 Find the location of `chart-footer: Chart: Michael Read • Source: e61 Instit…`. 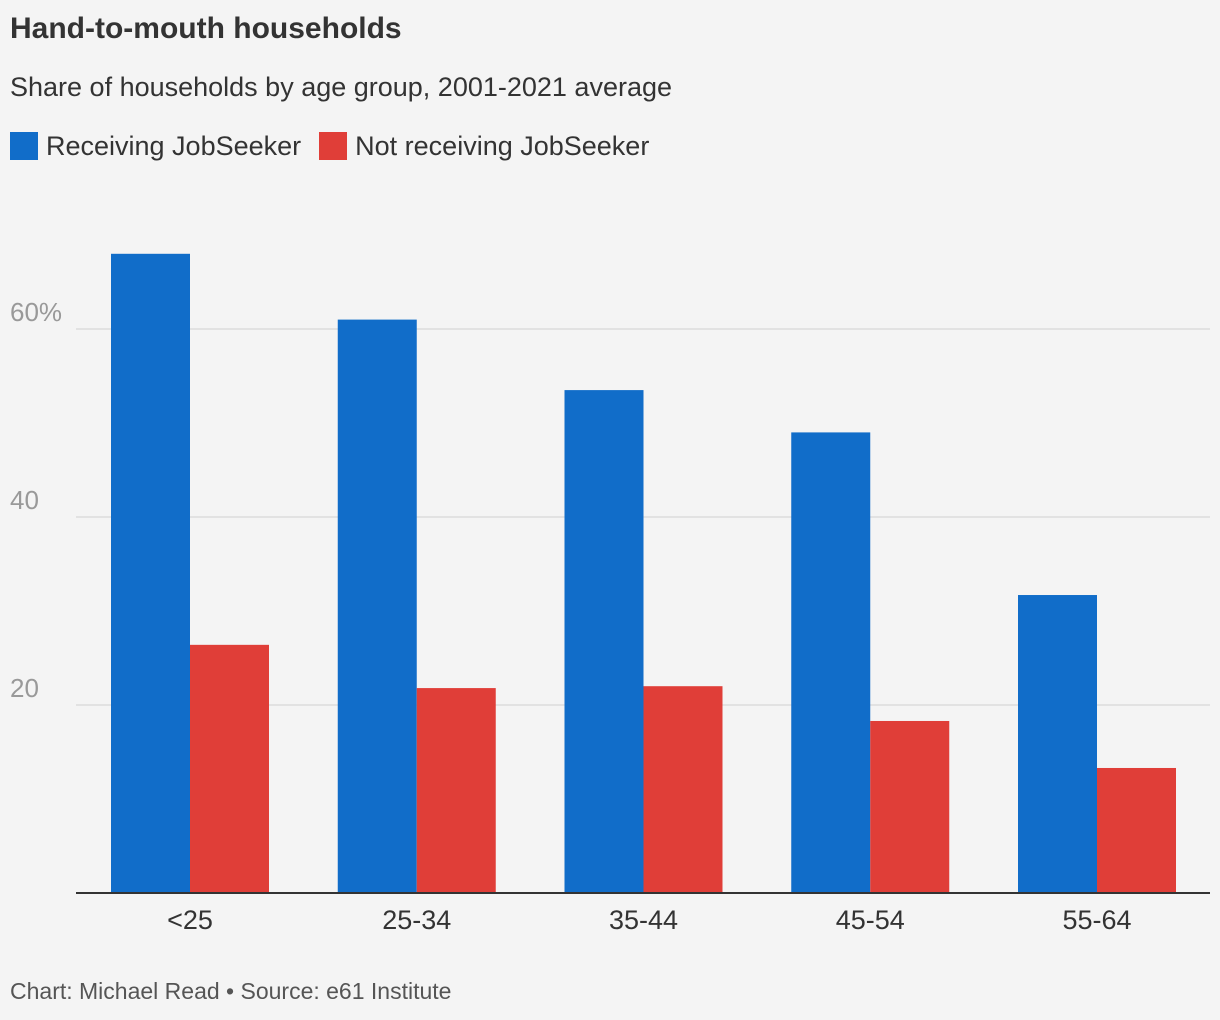

chart-footer: Chart: Michael Read • Source: e61 Instit… is located at coordinates (231, 991).